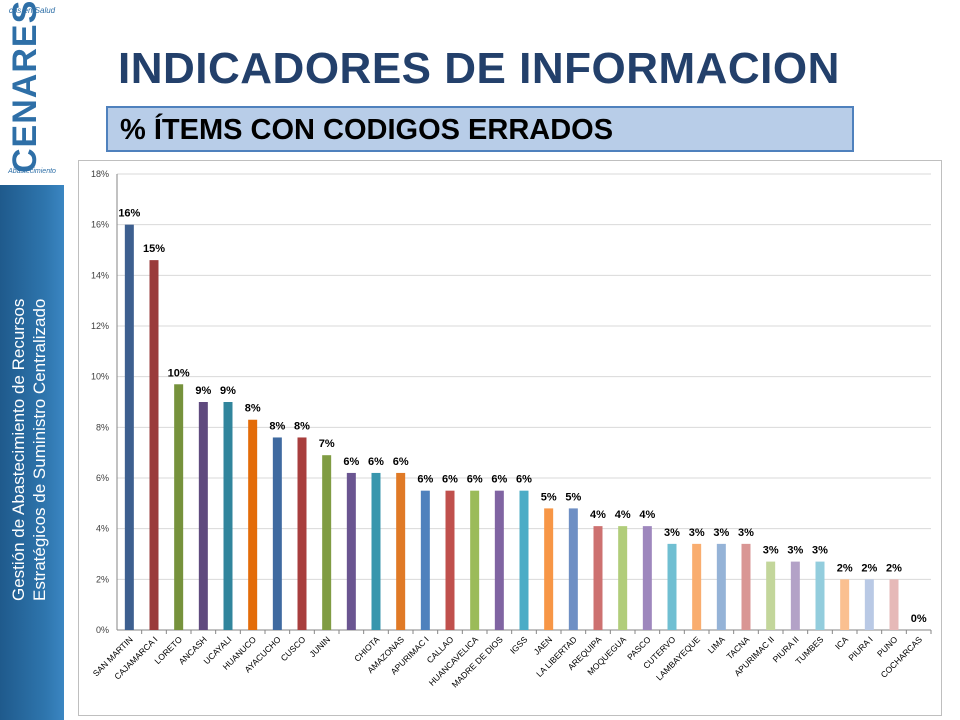  What do you see at coordinates (39, 450) in the screenshot?
I see `sidebar-caption-line2: Estratégicos de Suministro Centralizado` at bounding box center [39, 450].